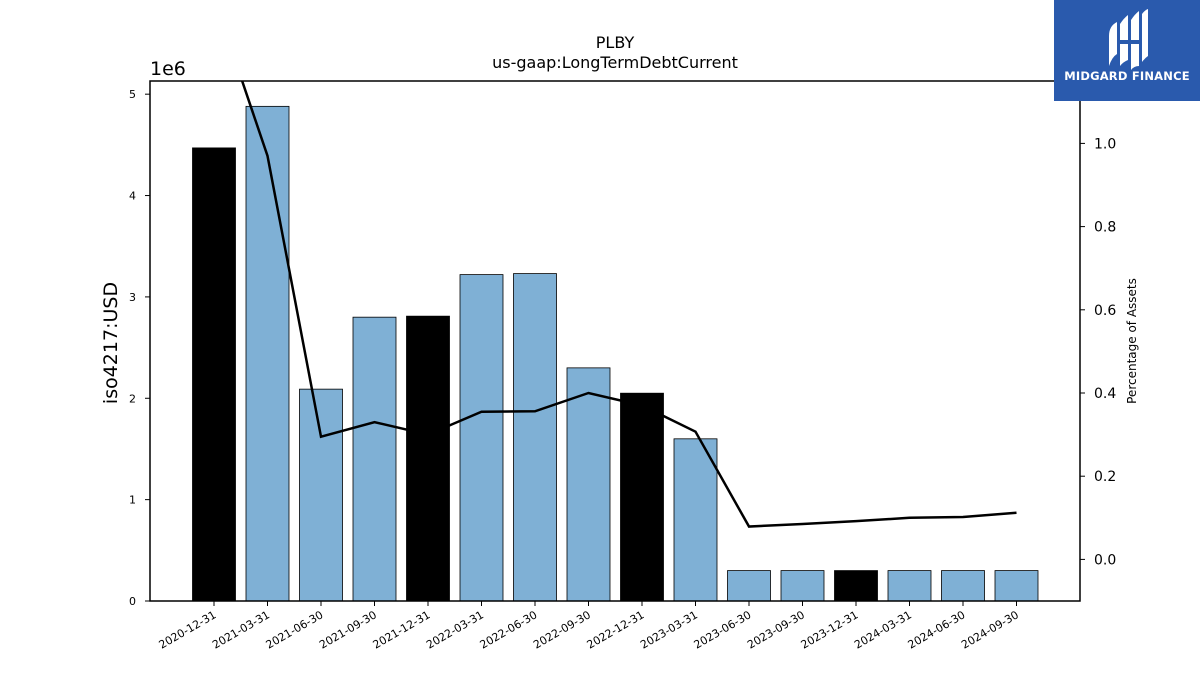 This screenshot has height=675, width=1200. What do you see at coordinates (132, 601) in the screenshot?
I see `y-tick-label: 0` at bounding box center [132, 601].